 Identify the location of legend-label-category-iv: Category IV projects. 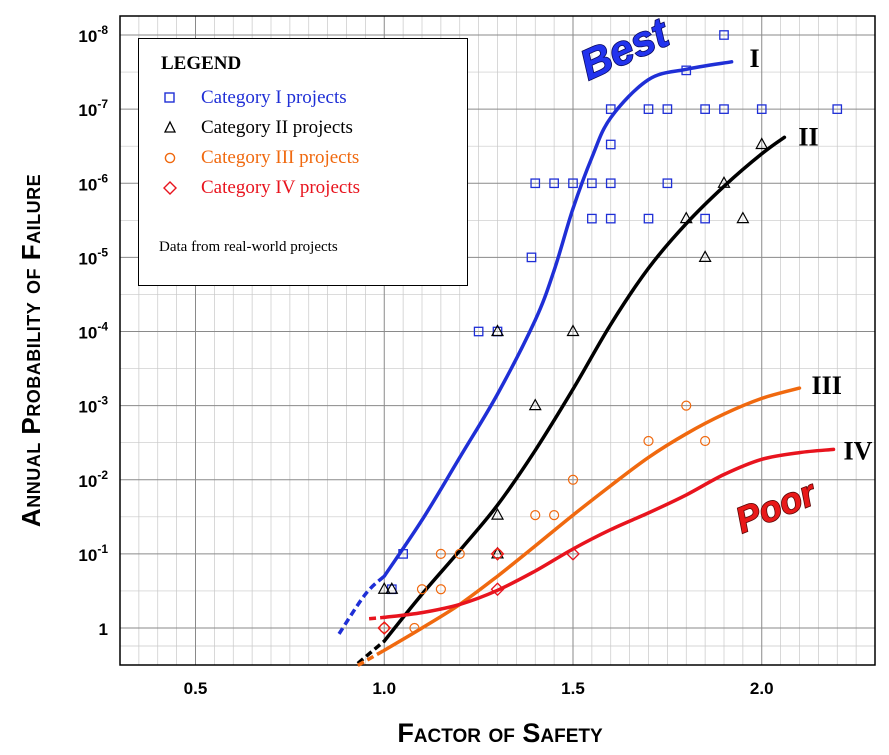
(280, 187).